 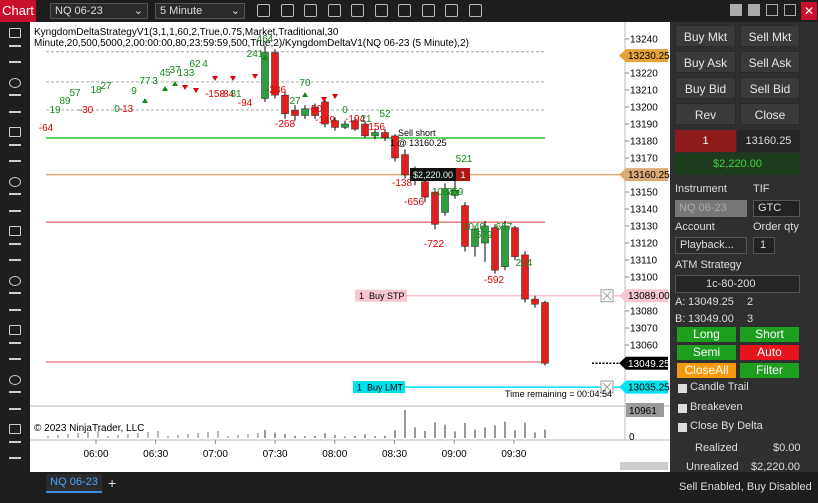 What do you see at coordinates (418, 143) in the screenshot?
I see `execution-fill: 1 @ 13160.25` at bounding box center [418, 143].